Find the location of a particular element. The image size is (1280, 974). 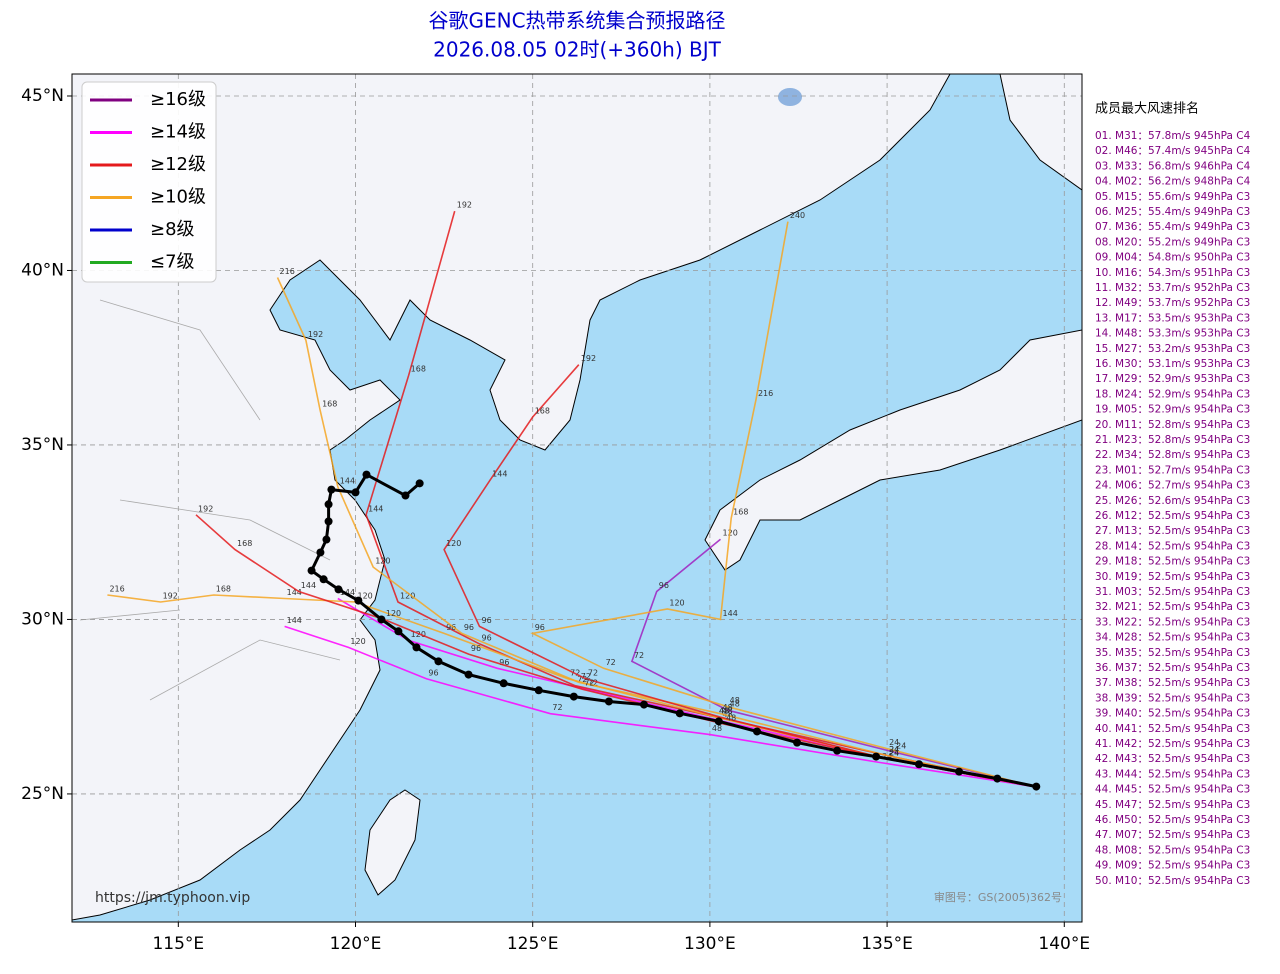

ranking-item: 36. M37：52.5m/s 954hPa C3 is located at coordinates (1172, 668).